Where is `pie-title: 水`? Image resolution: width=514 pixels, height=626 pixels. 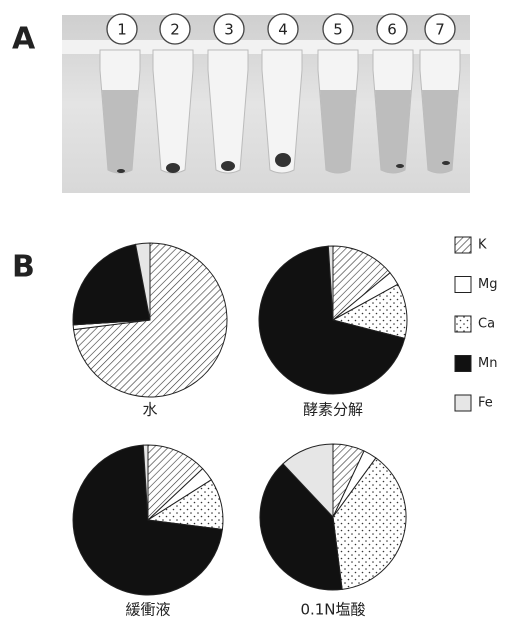 pie-title: 水 is located at coordinates (149, 410).